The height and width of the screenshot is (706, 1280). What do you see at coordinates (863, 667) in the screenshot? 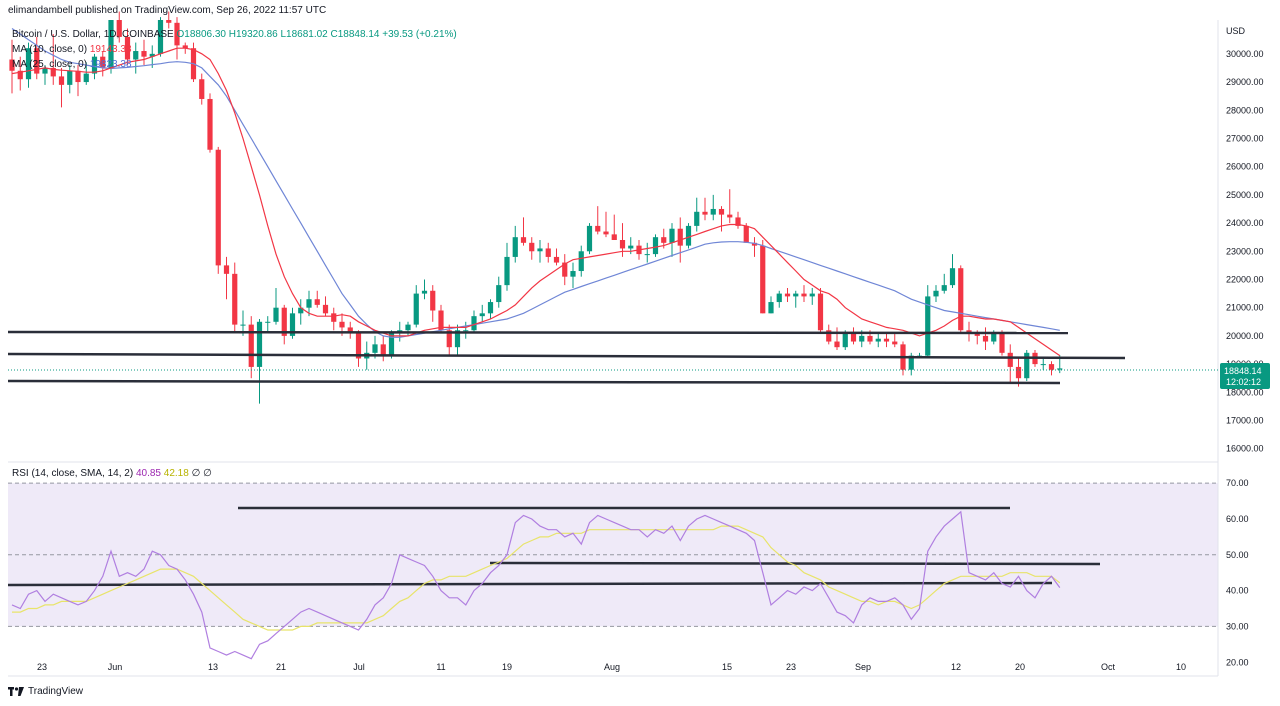
I see `time-tick-label: Sep` at bounding box center [863, 667].